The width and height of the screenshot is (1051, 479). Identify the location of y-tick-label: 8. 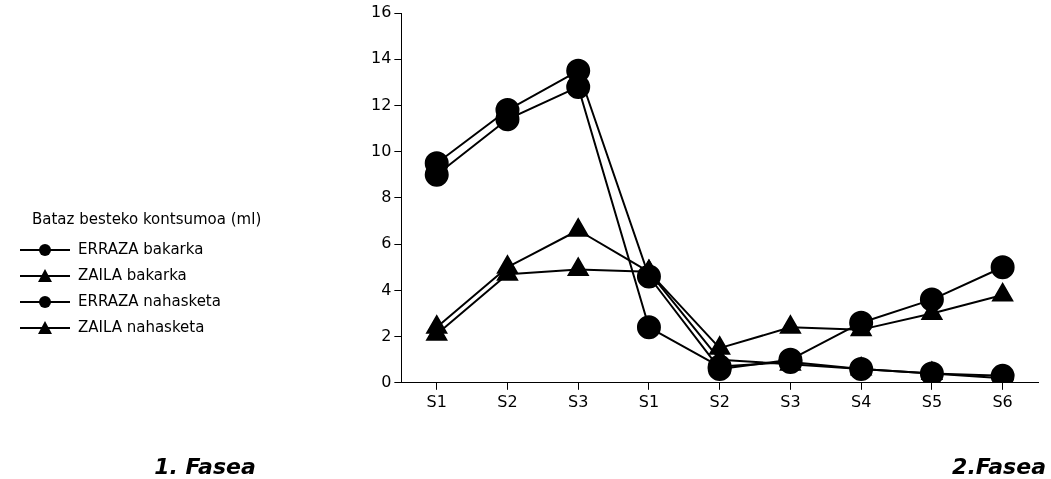
(386, 197).